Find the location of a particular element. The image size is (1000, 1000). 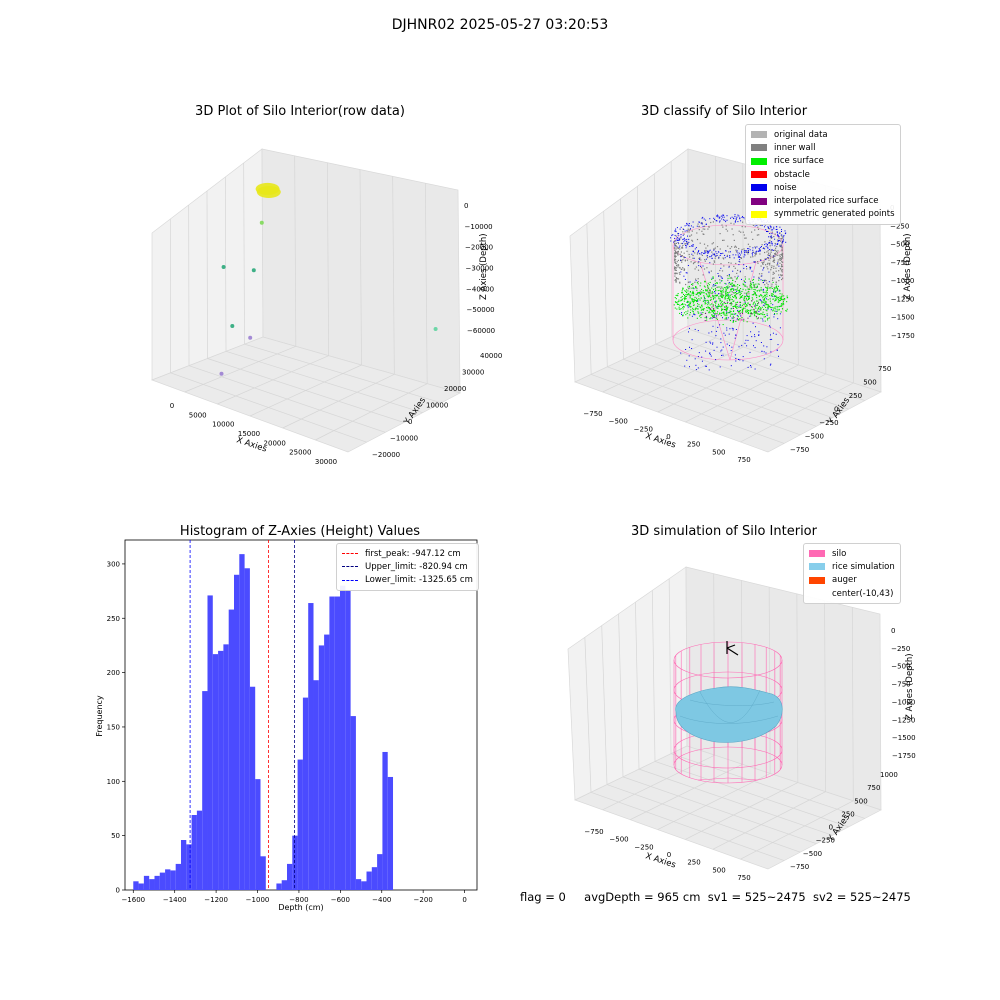

panel4-z-tick: −750 is located at coordinates (900, 685).